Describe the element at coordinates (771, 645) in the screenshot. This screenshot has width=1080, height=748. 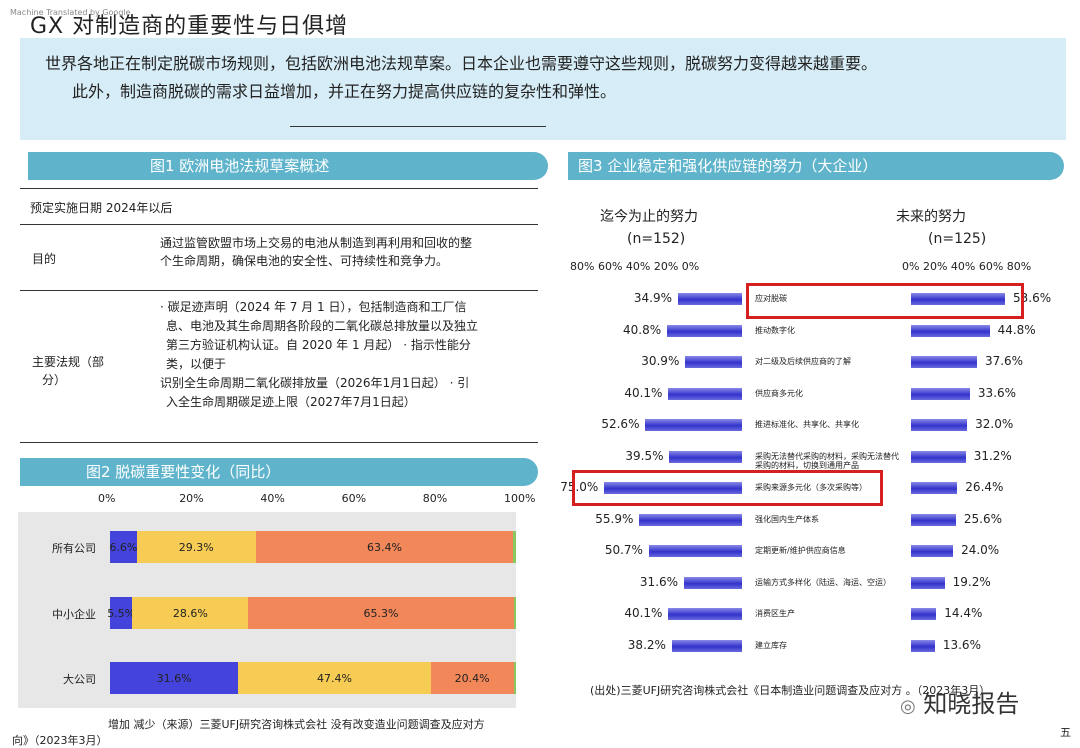
I see `fig3-category-label: 建立库存` at that location.